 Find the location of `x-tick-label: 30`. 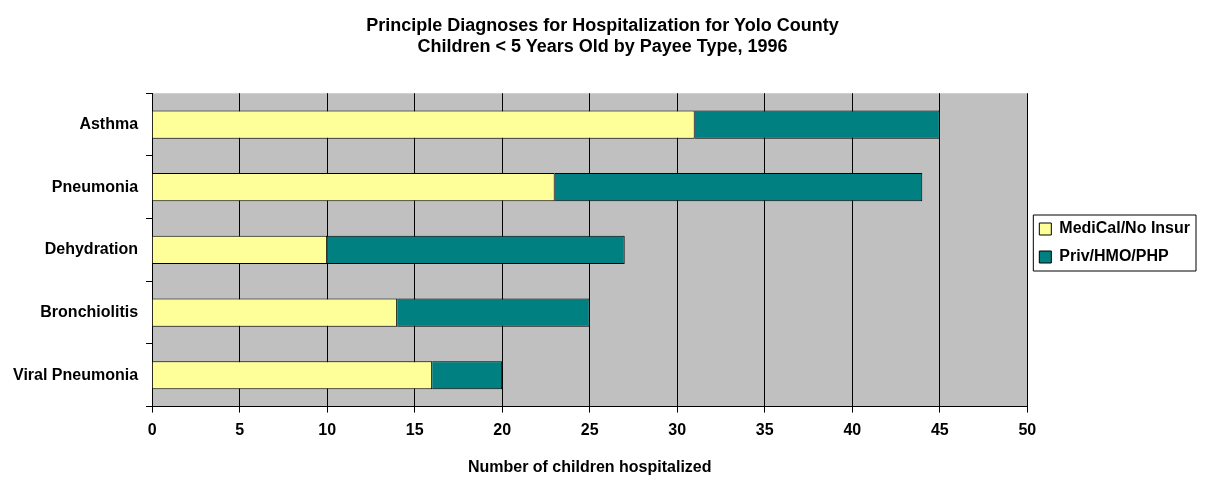

x-tick-label: 30 is located at coordinates (677, 429).